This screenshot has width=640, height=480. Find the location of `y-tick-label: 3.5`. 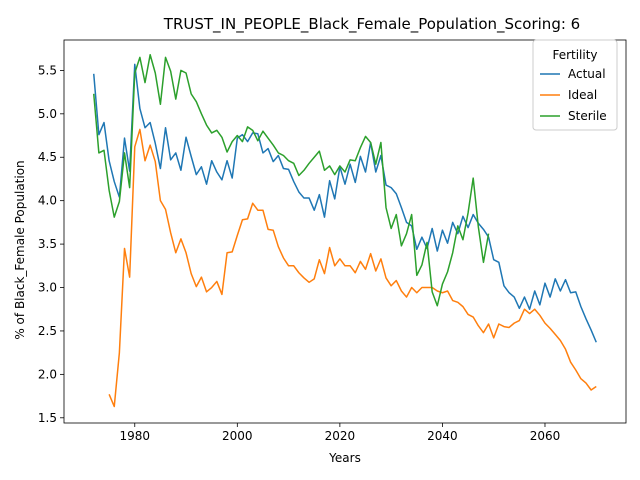

y-tick-label: 3.5 is located at coordinates (47, 244).